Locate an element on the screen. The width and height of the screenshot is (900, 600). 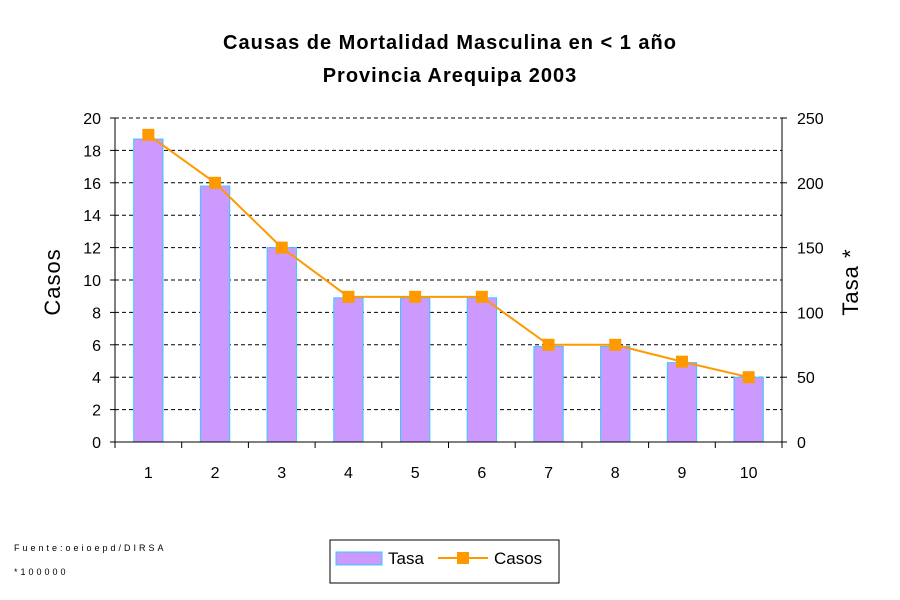
x-tick-label: 9 is located at coordinates (681, 473).